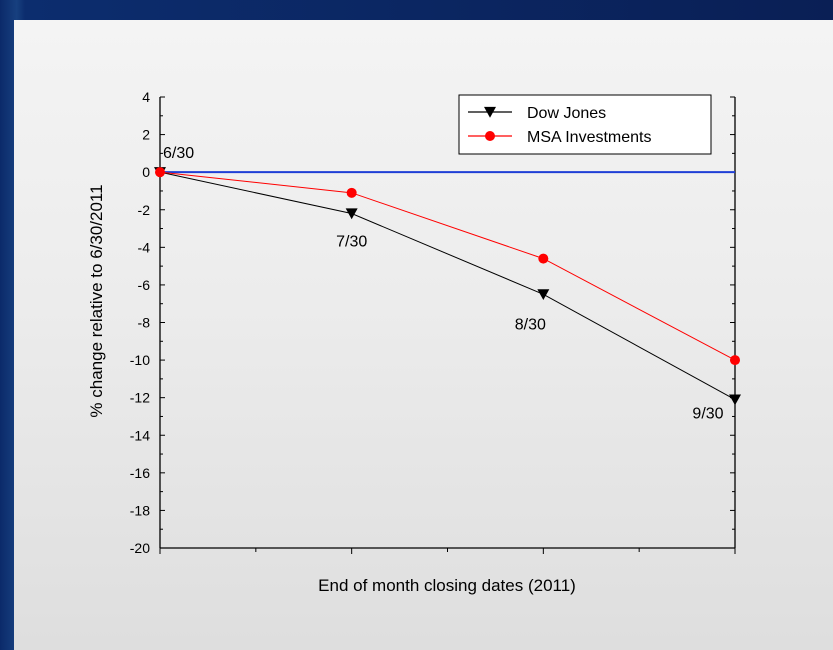  I want to click on y-tick-label: -6, so click(144, 285).